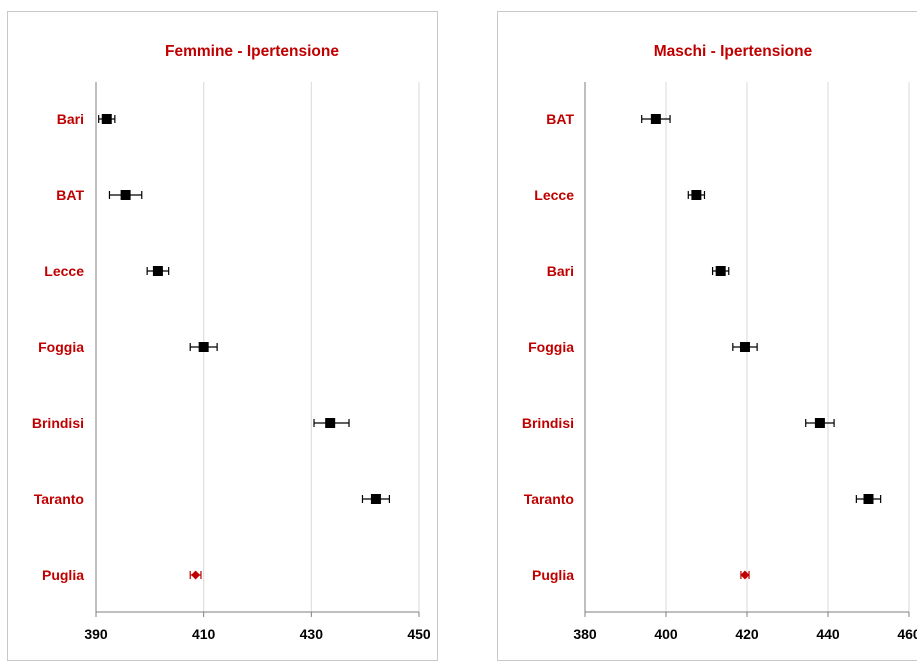  I want to click on chart-title: Femmine - Ipertensione, so click(252, 51).